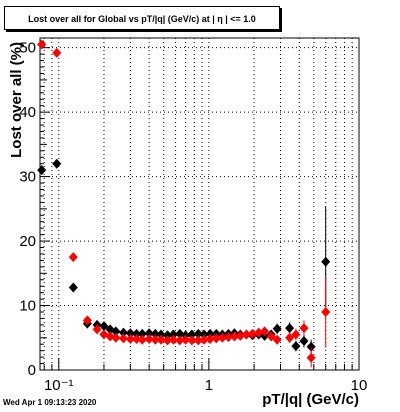 This screenshot has height=412, width=400. Describe the element at coordinates (27, 177) in the screenshot. I see `y-tick-label: 30` at that location.